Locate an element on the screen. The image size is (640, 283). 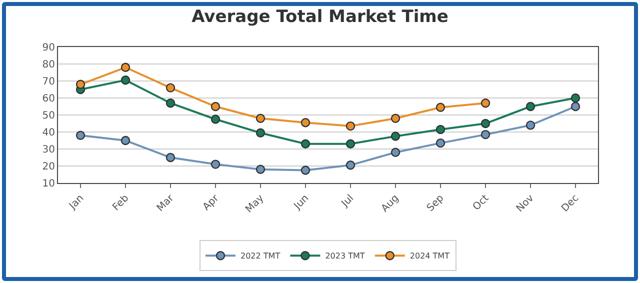
y-tick-label: 50 is located at coordinates (48, 116).